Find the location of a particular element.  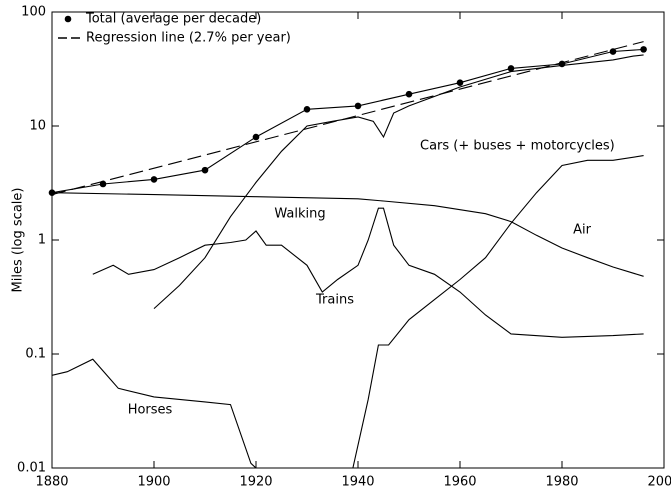

x-tick-label: 1880 is located at coordinates (51, 482).